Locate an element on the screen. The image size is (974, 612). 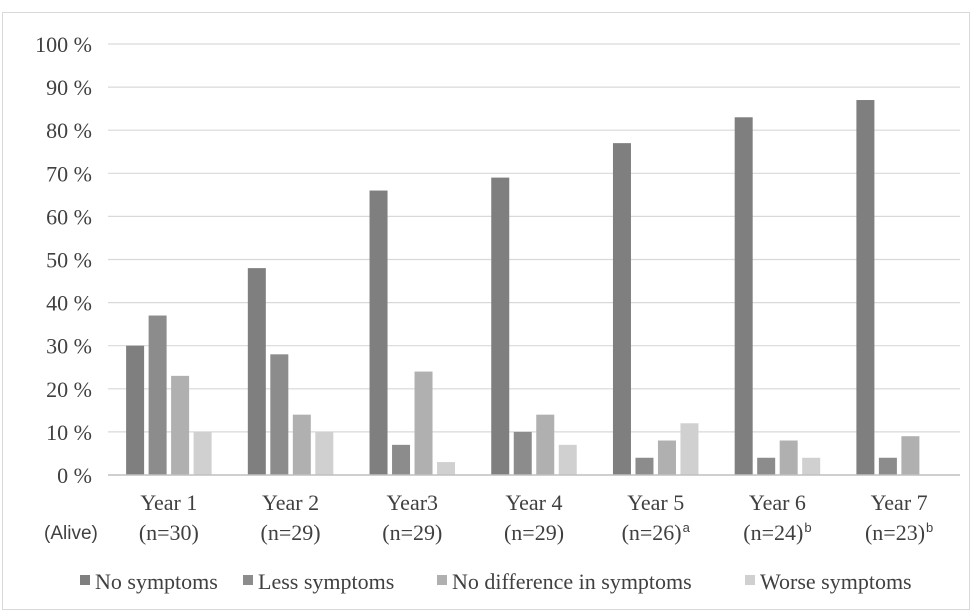
y-tick-label: 30 % is located at coordinates (69, 346).